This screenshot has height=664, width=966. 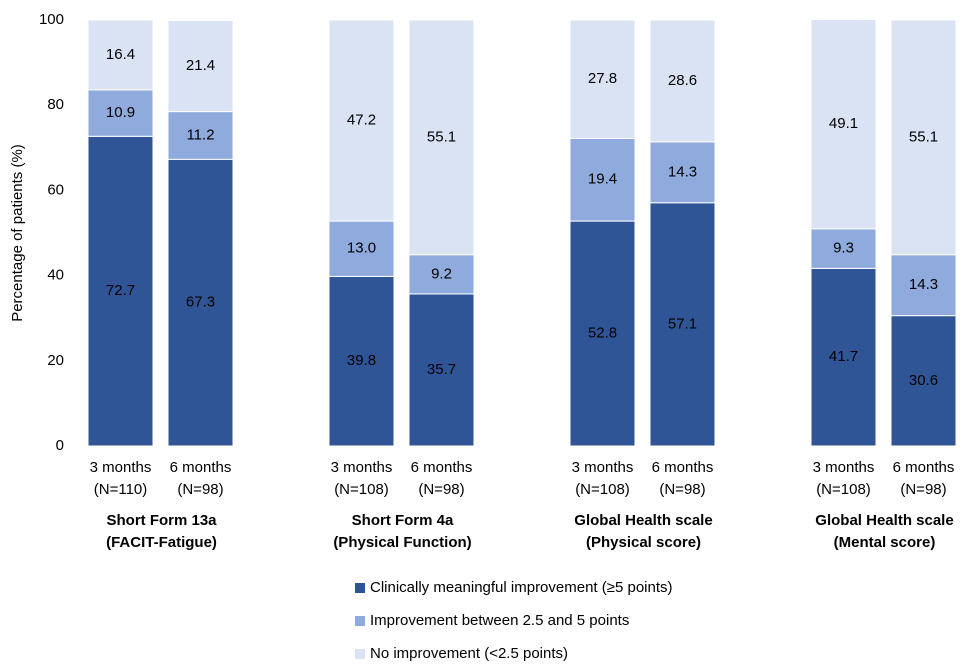 I want to click on group-label: Short Form 4a, so click(x=403, y=520).